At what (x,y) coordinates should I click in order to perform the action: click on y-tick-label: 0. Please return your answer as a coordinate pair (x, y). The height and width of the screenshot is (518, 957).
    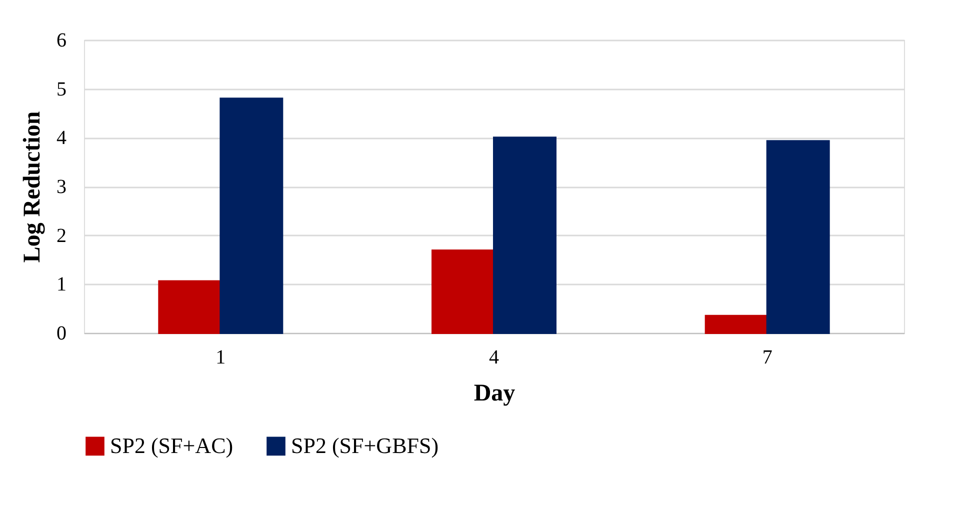
    Looking at the image, I should click on (61, 333).